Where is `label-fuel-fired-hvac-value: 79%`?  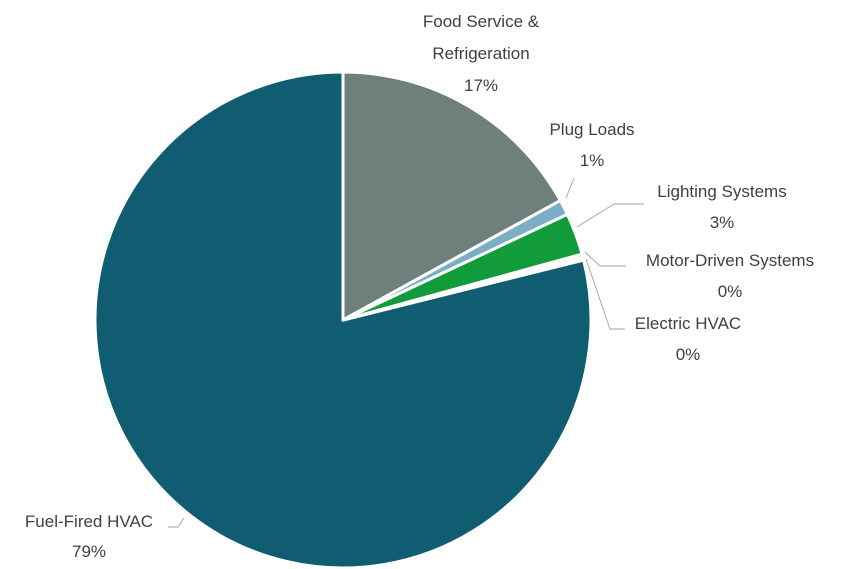
label-fuel-fired-hvac-value: 79% is located at coordinates (89, 551).